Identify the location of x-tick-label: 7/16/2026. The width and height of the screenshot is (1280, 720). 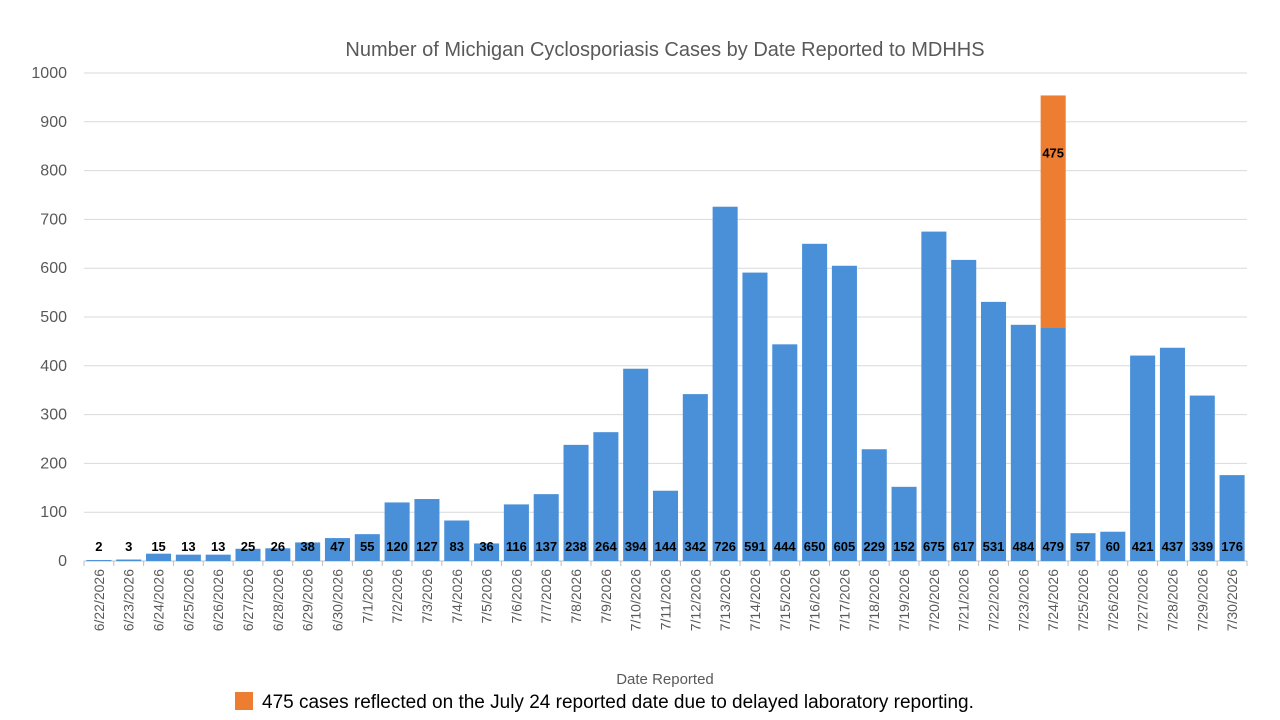
(815, 600).